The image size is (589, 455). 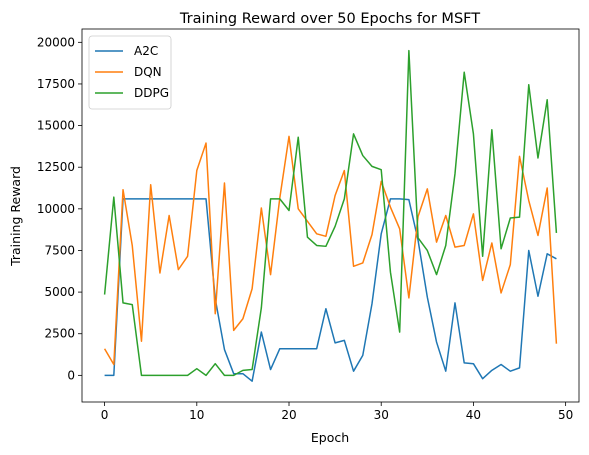 I want to click on y-tick-label: 5000, so click(x=59, y=292).